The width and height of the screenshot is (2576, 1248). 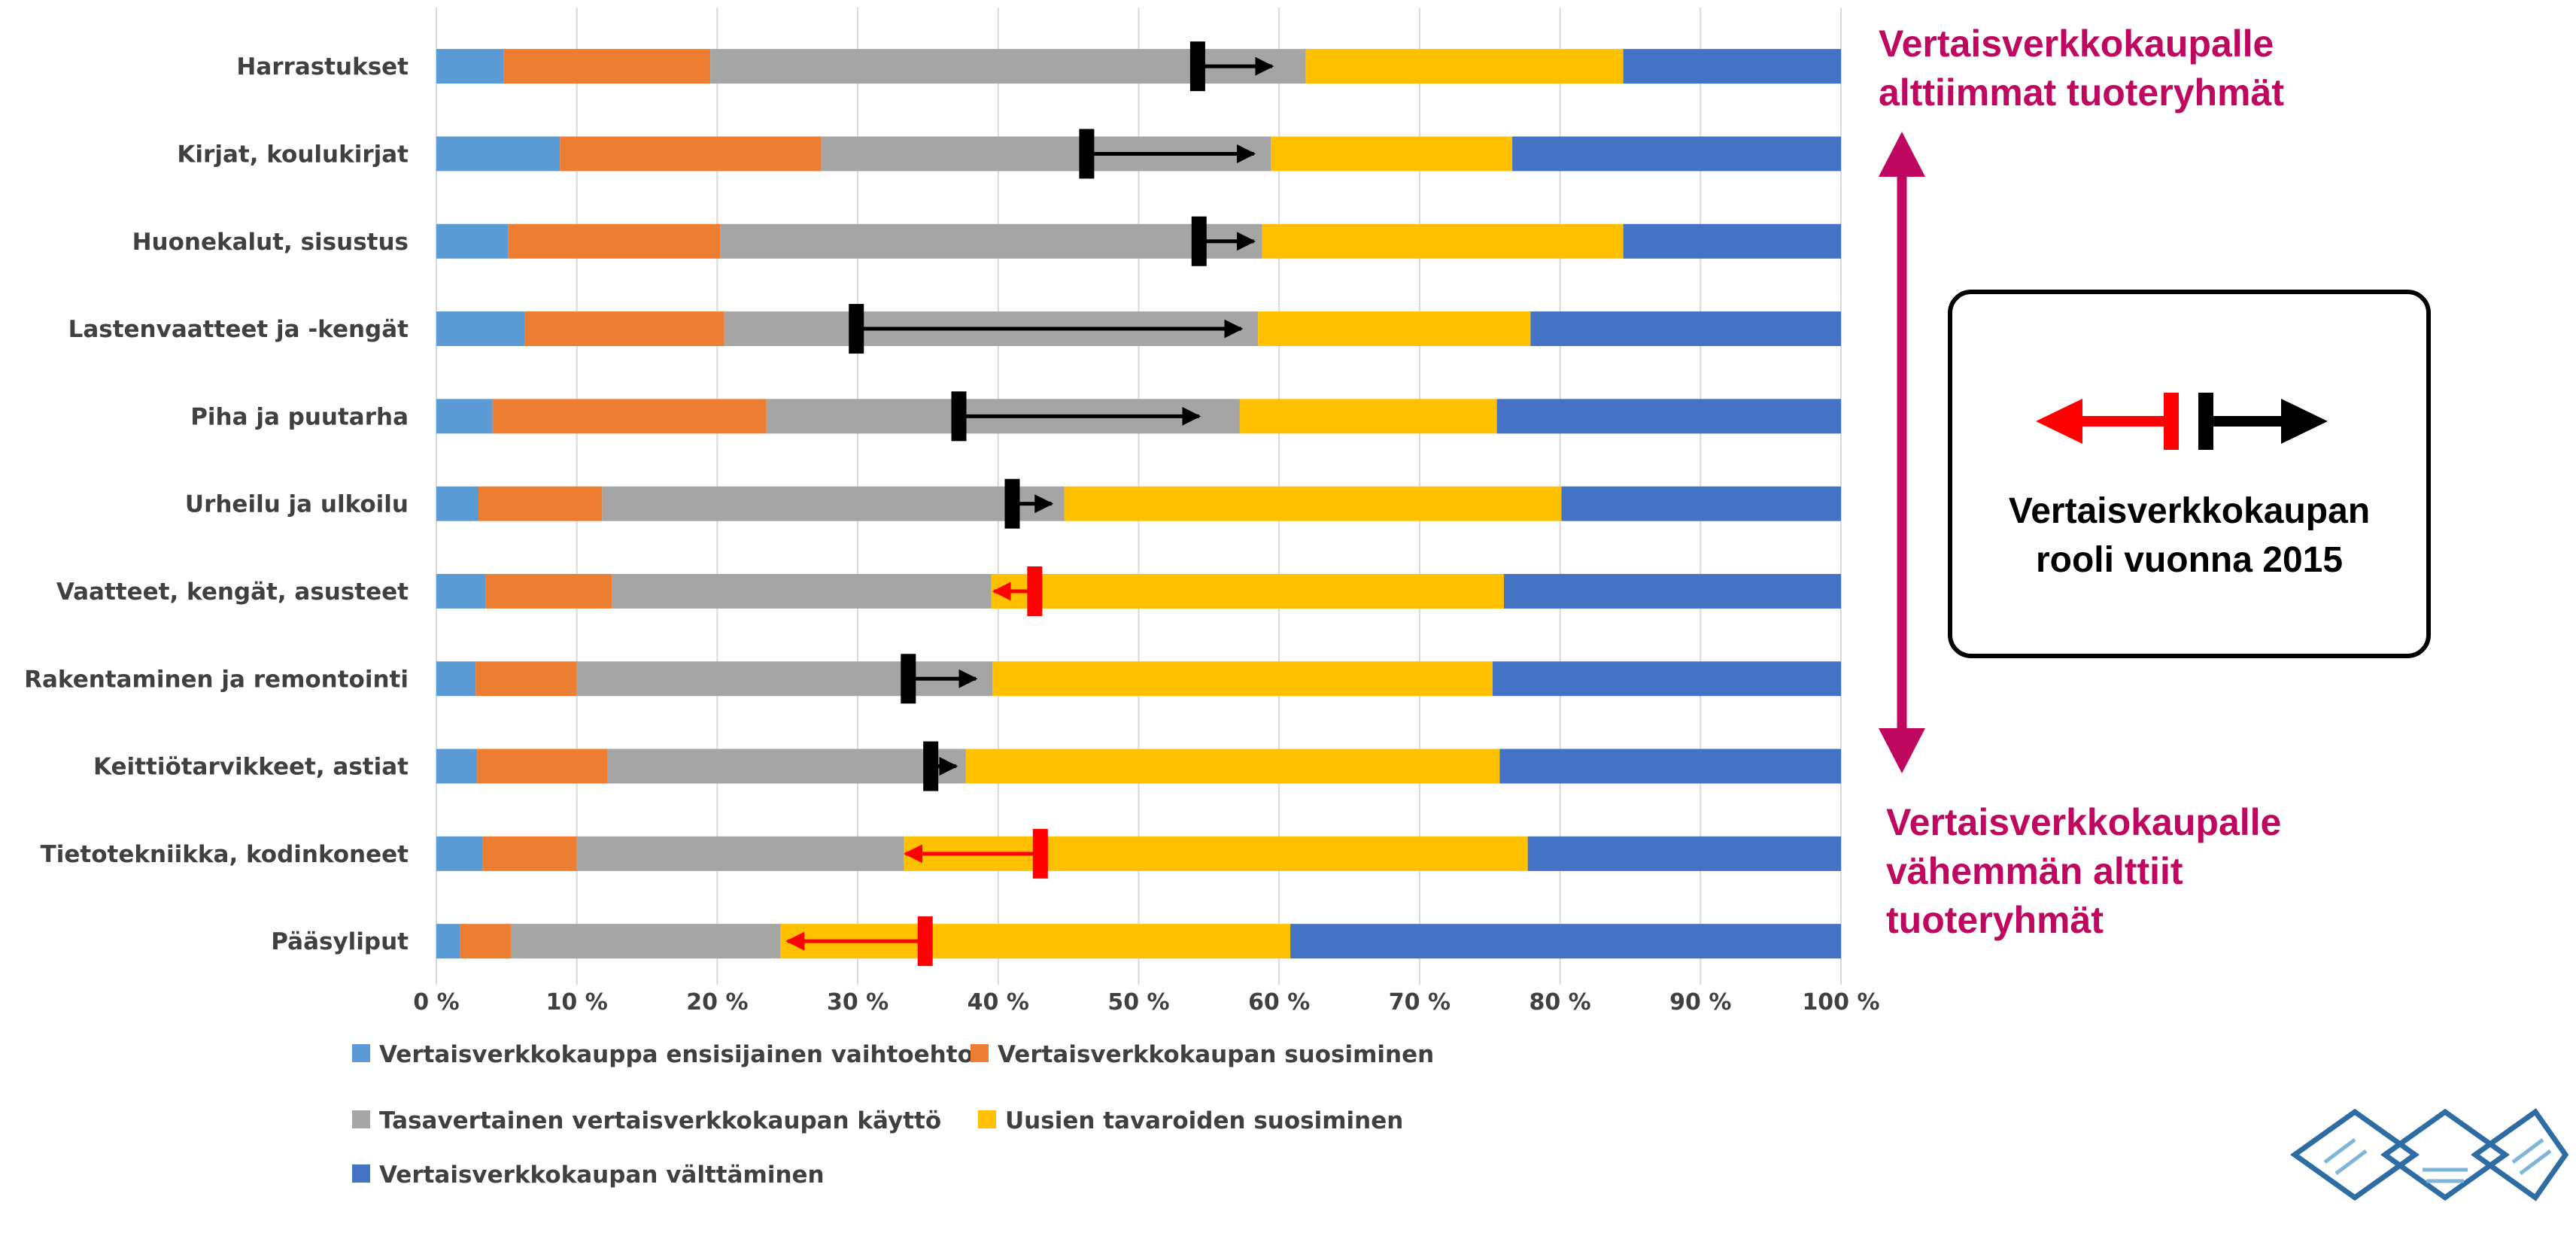 I want to click on x-tick-label: 10 %, so click(x=577, y=1003).